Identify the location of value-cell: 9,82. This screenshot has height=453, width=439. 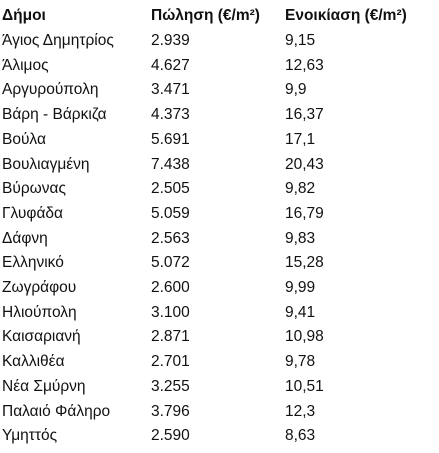
(300, 189).